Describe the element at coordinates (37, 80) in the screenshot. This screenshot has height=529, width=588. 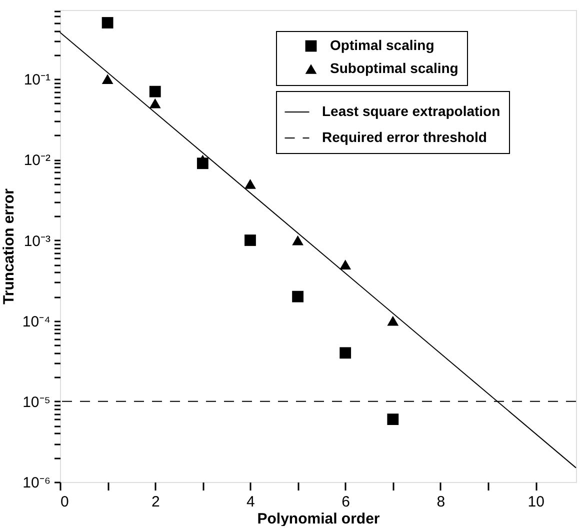
I see `y-tick-label: 10⁻¹` at that location.